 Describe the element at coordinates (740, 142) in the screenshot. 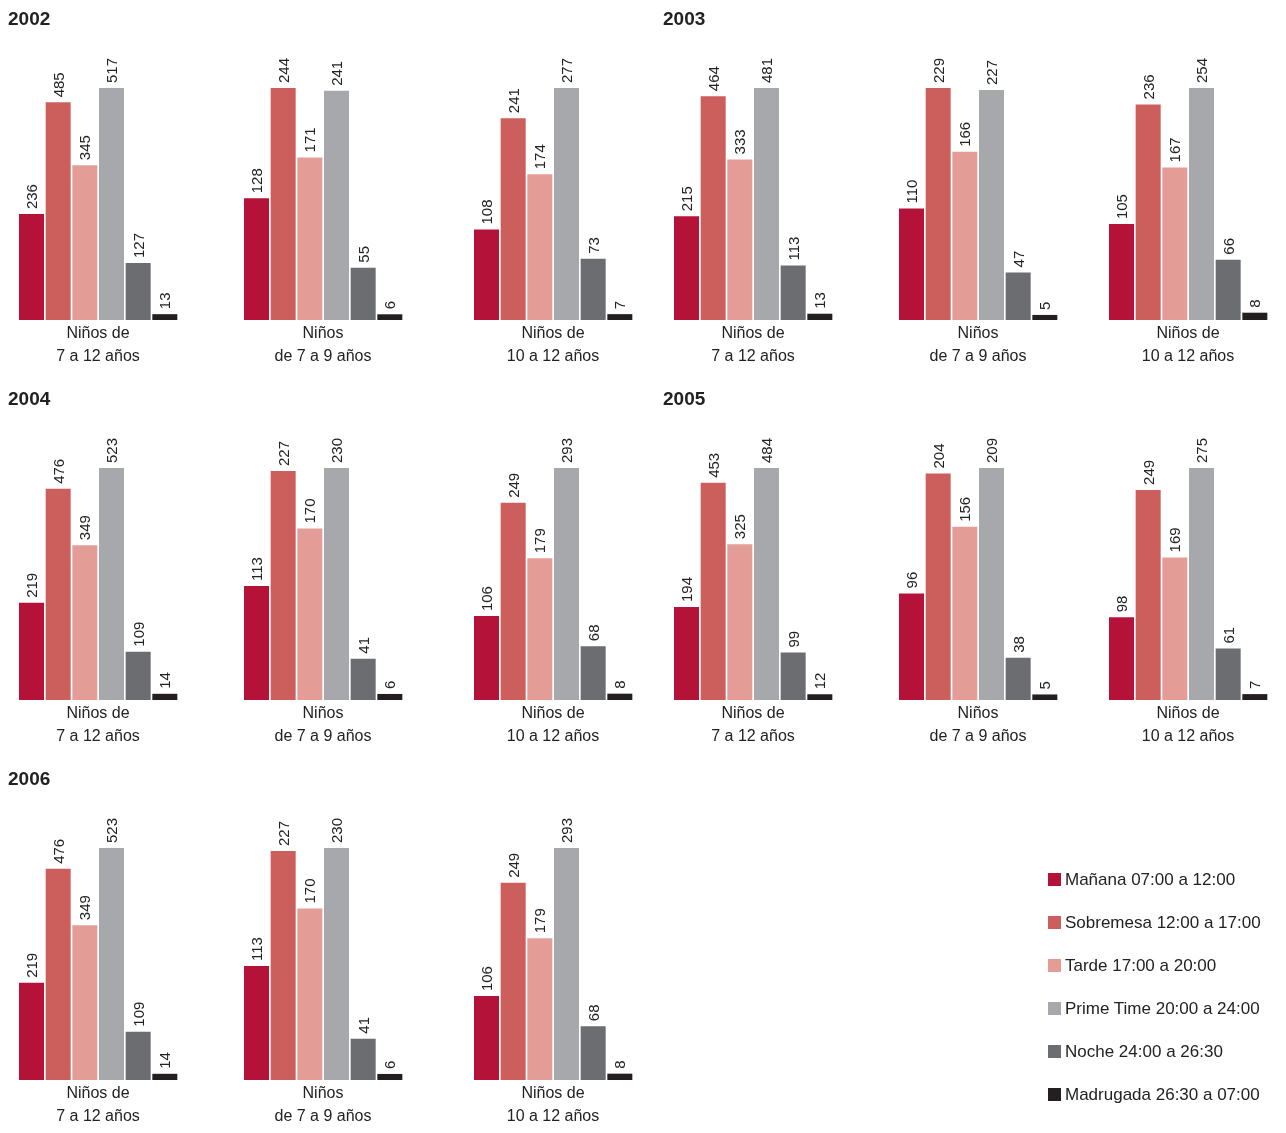

I see `data-label: 333` at that location.